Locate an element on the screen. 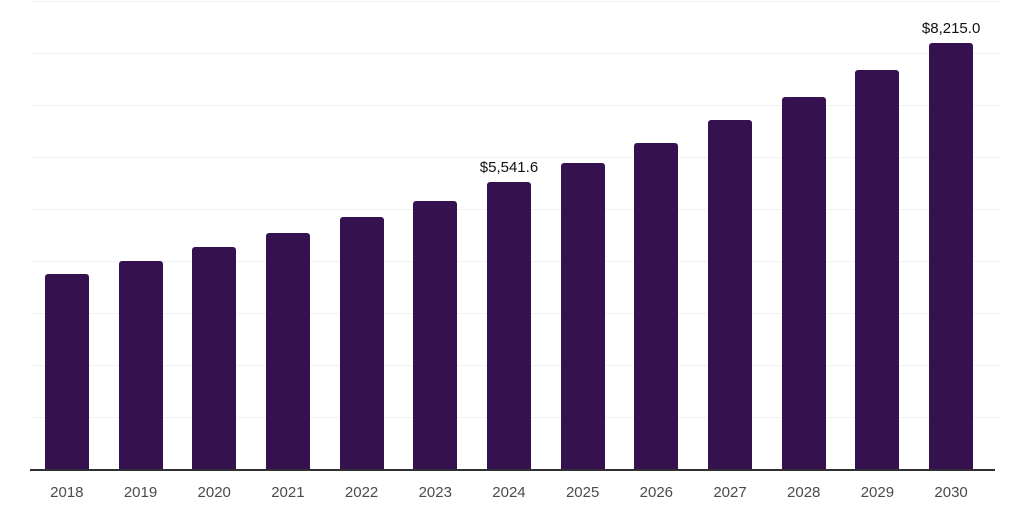 The image size is (1024, 512). bar-column-2022 is located at coordinates (362, 236).